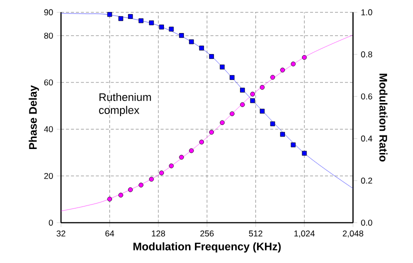  I want to click on y2-tick-label: 0.0, so click(366, 223).